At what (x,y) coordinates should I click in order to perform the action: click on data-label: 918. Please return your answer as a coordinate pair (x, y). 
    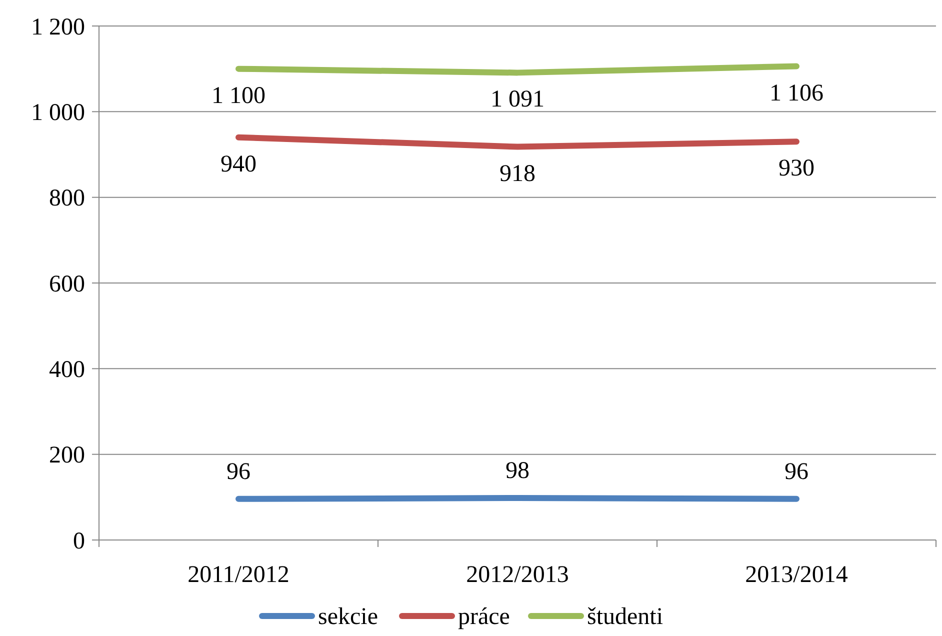
    Looking at the image, I should click on (518, 173).